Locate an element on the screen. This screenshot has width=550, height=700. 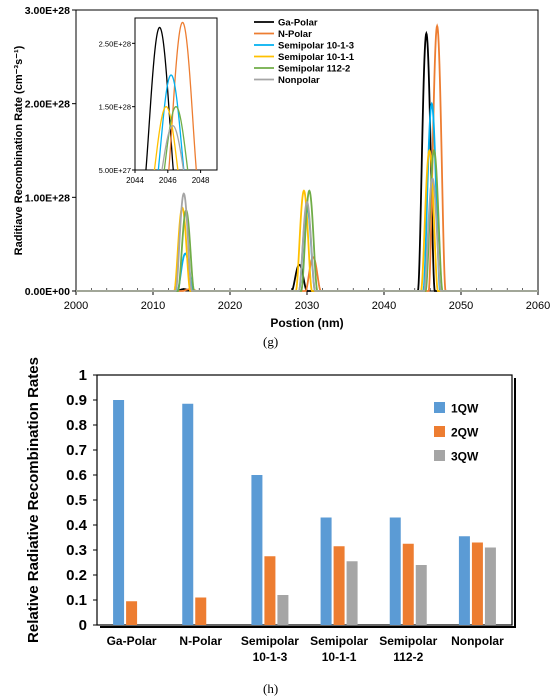
inset-series-line-n-polar is located at coordinates (182, 95).